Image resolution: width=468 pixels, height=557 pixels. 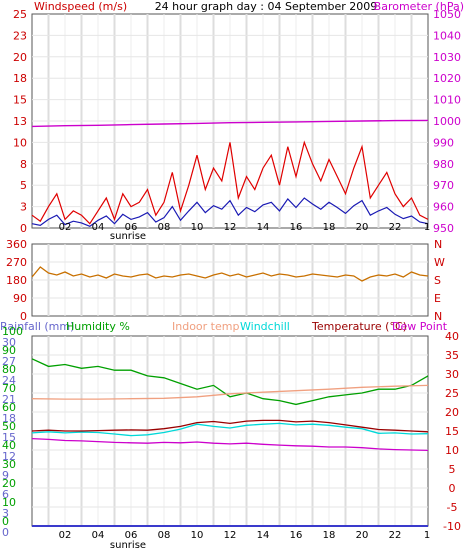 What do you see at coordinates (452, 507) in the screenshot?
I see `temperature-tick-label: -5` at bounding box center [452, 507].